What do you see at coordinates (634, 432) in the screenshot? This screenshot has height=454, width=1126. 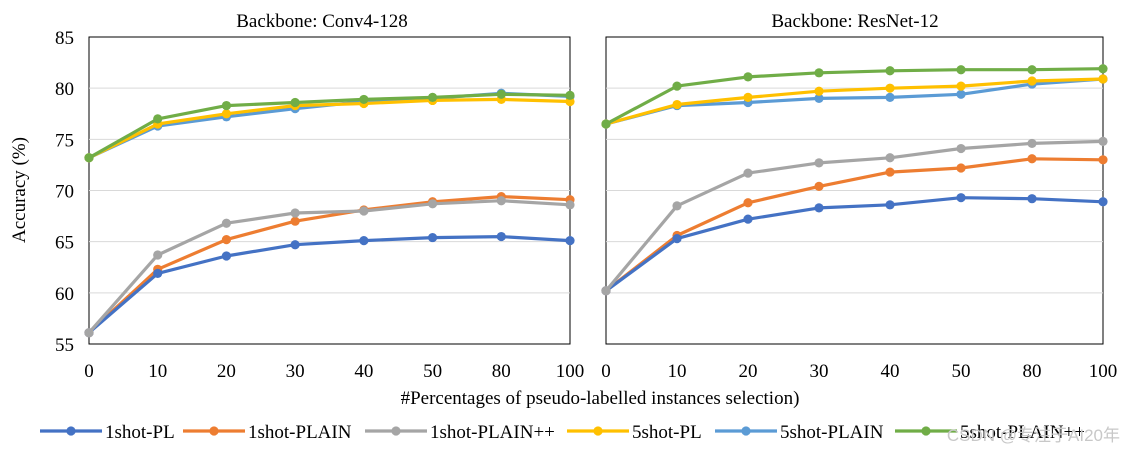 I see `legend-item-5shot-pl: 5shot-PL` at bounding box center [634, 432].